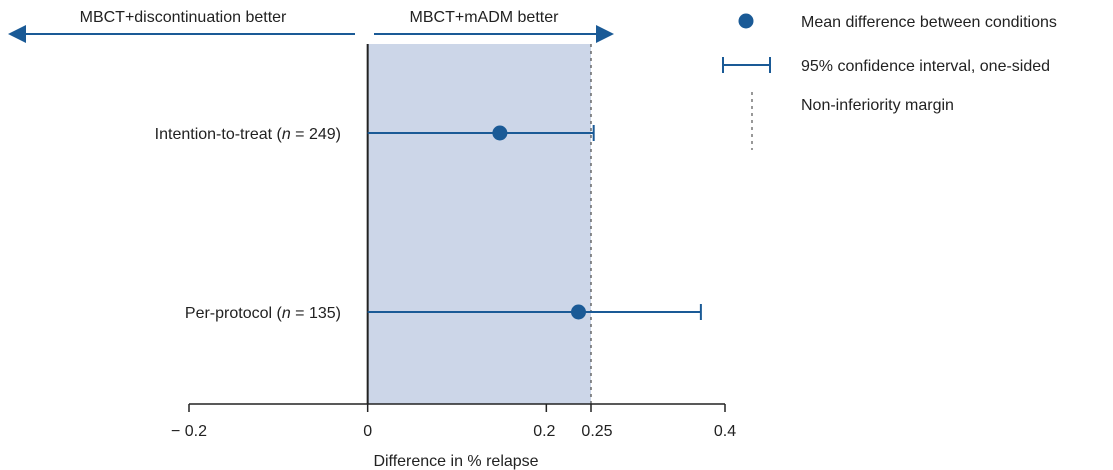 The height and width of the screenshot is (470, 1113). Describe the element at coordinates (443, 313) in the screenshot. I see `forest-row: Per-protocol (n = 135)` at that location.